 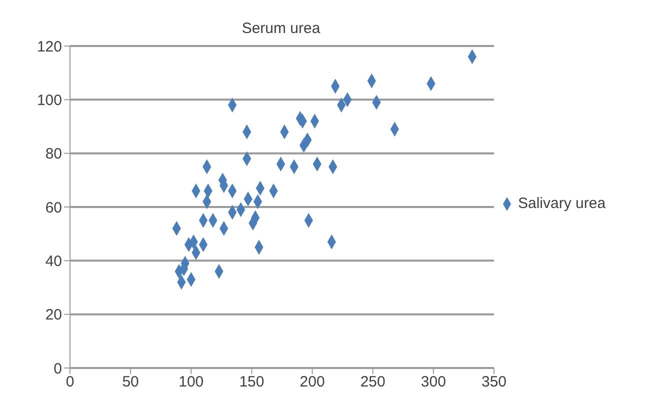 What do you see at coordinates (53, 261) in the screenshot?
I see `y-tick-label: 40` at bounding box center [53, 261].